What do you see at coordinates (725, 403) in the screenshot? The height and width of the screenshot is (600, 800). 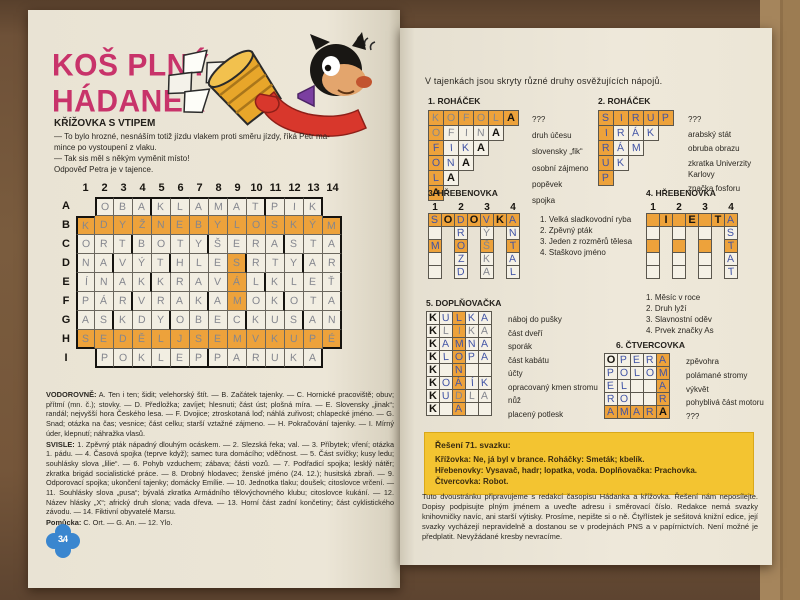 I see `list-item: pohyblivá část motoru` at bounding box center [725, 403].